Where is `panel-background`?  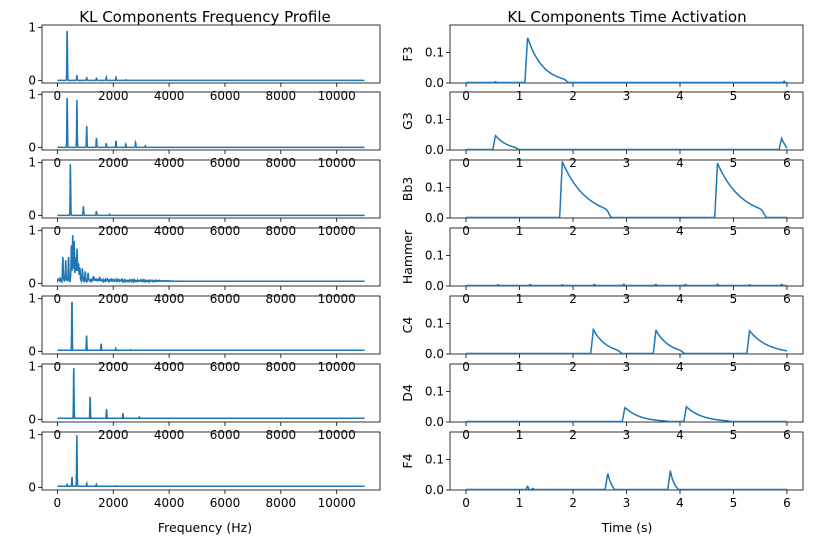 panel-background is located at coordinates (211, 54).